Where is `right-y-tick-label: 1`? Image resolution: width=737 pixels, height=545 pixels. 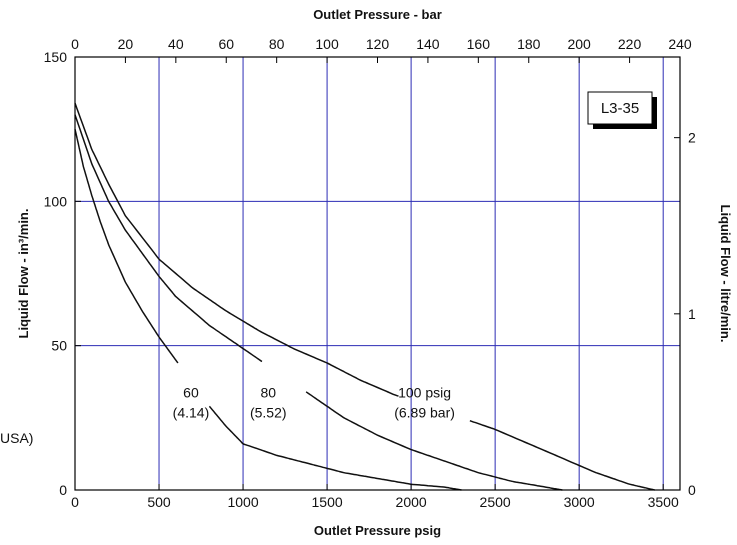 right-y-tick-label: 1 is located at coordinates (692, 314).